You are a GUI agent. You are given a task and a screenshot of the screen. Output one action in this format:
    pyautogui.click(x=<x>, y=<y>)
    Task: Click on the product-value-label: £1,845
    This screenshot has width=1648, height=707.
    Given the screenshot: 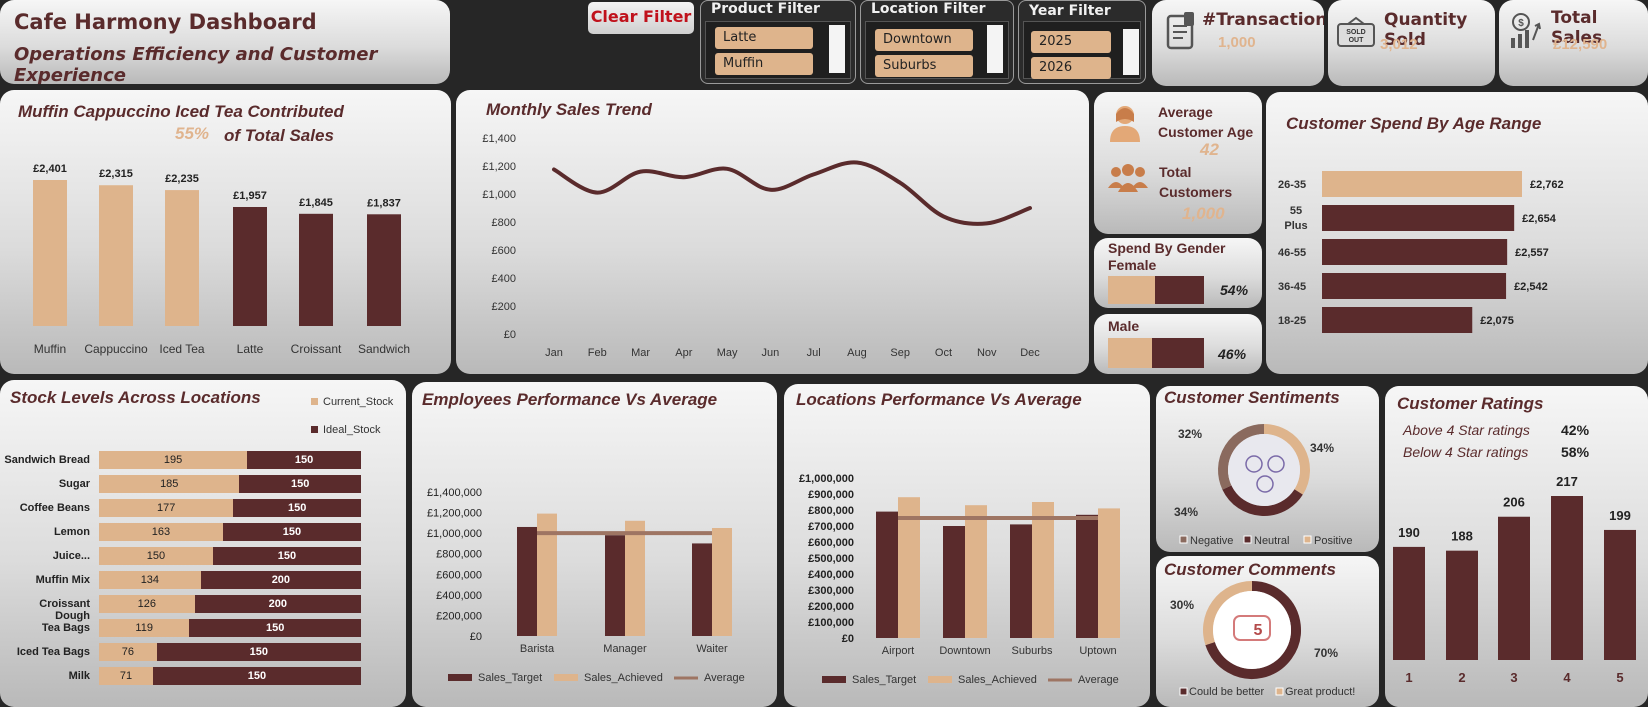 What is the action you would take?
    pyautogui.click(x=316, y=203)
    